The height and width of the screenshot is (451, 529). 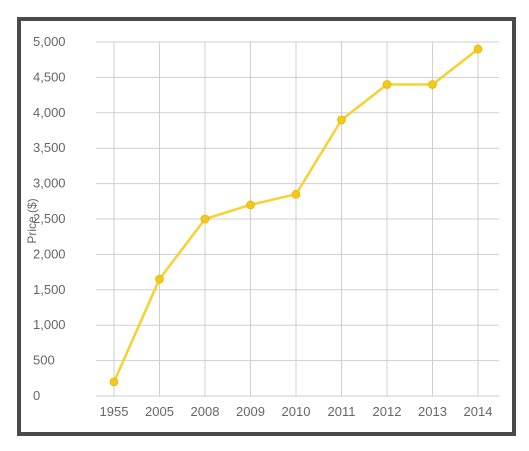 What do you see at coordinates (32, 220) in the screenshot?
I see `y-axis-title: Price ($)` at bounding box center [32, 220].